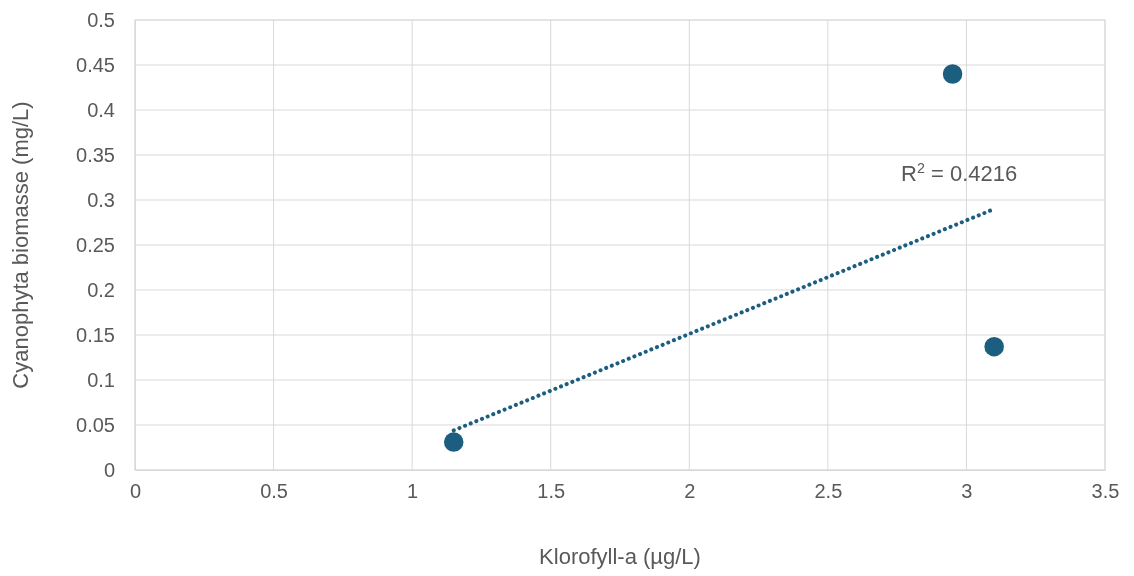  Describe the element at coordinates (95, 334) in the screenshot. I see `y-tick-label: 0.15` at that location.